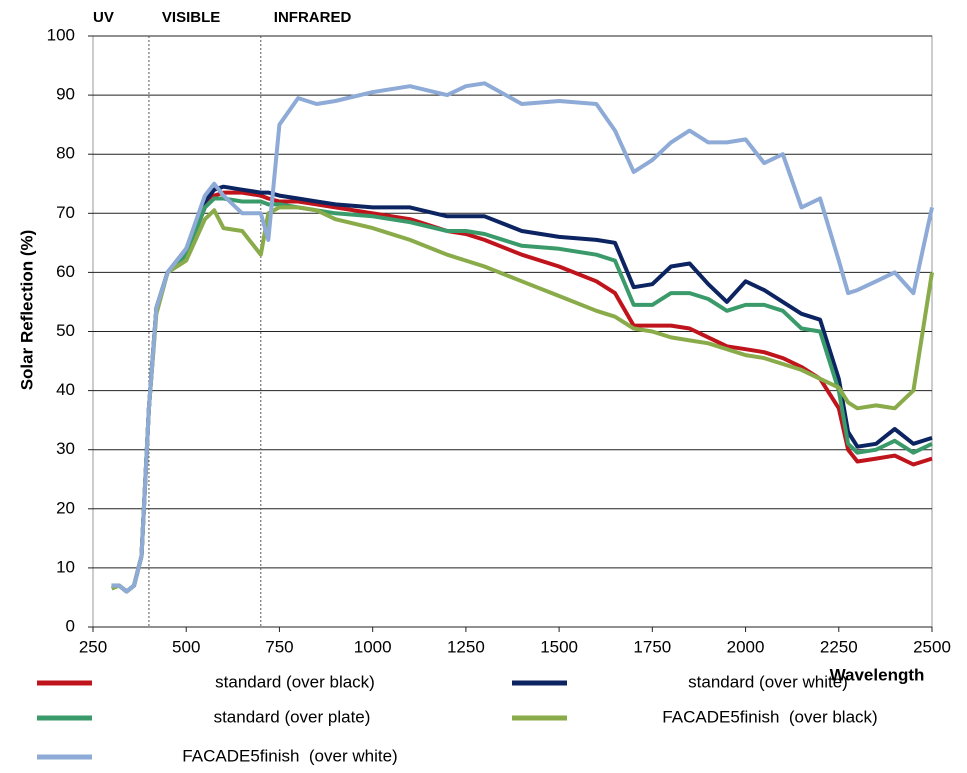 This screenshot has width=967, height=773. I want to click on x-axis-label: Wavelength, so click(877, 674).